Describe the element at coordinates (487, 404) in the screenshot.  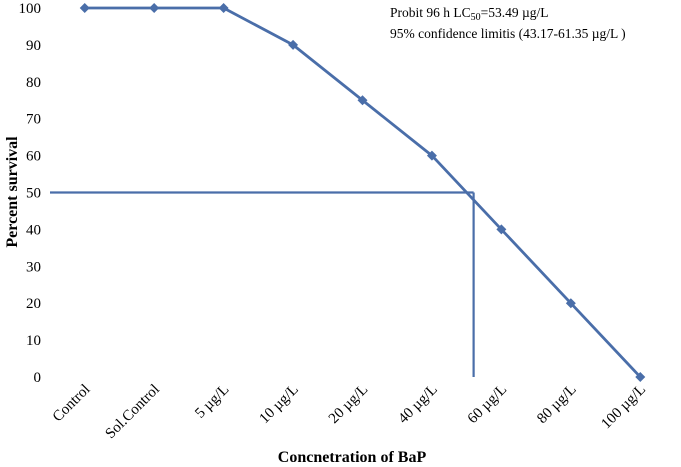
I see `x-tick-label: 60 µg/L` at that location.